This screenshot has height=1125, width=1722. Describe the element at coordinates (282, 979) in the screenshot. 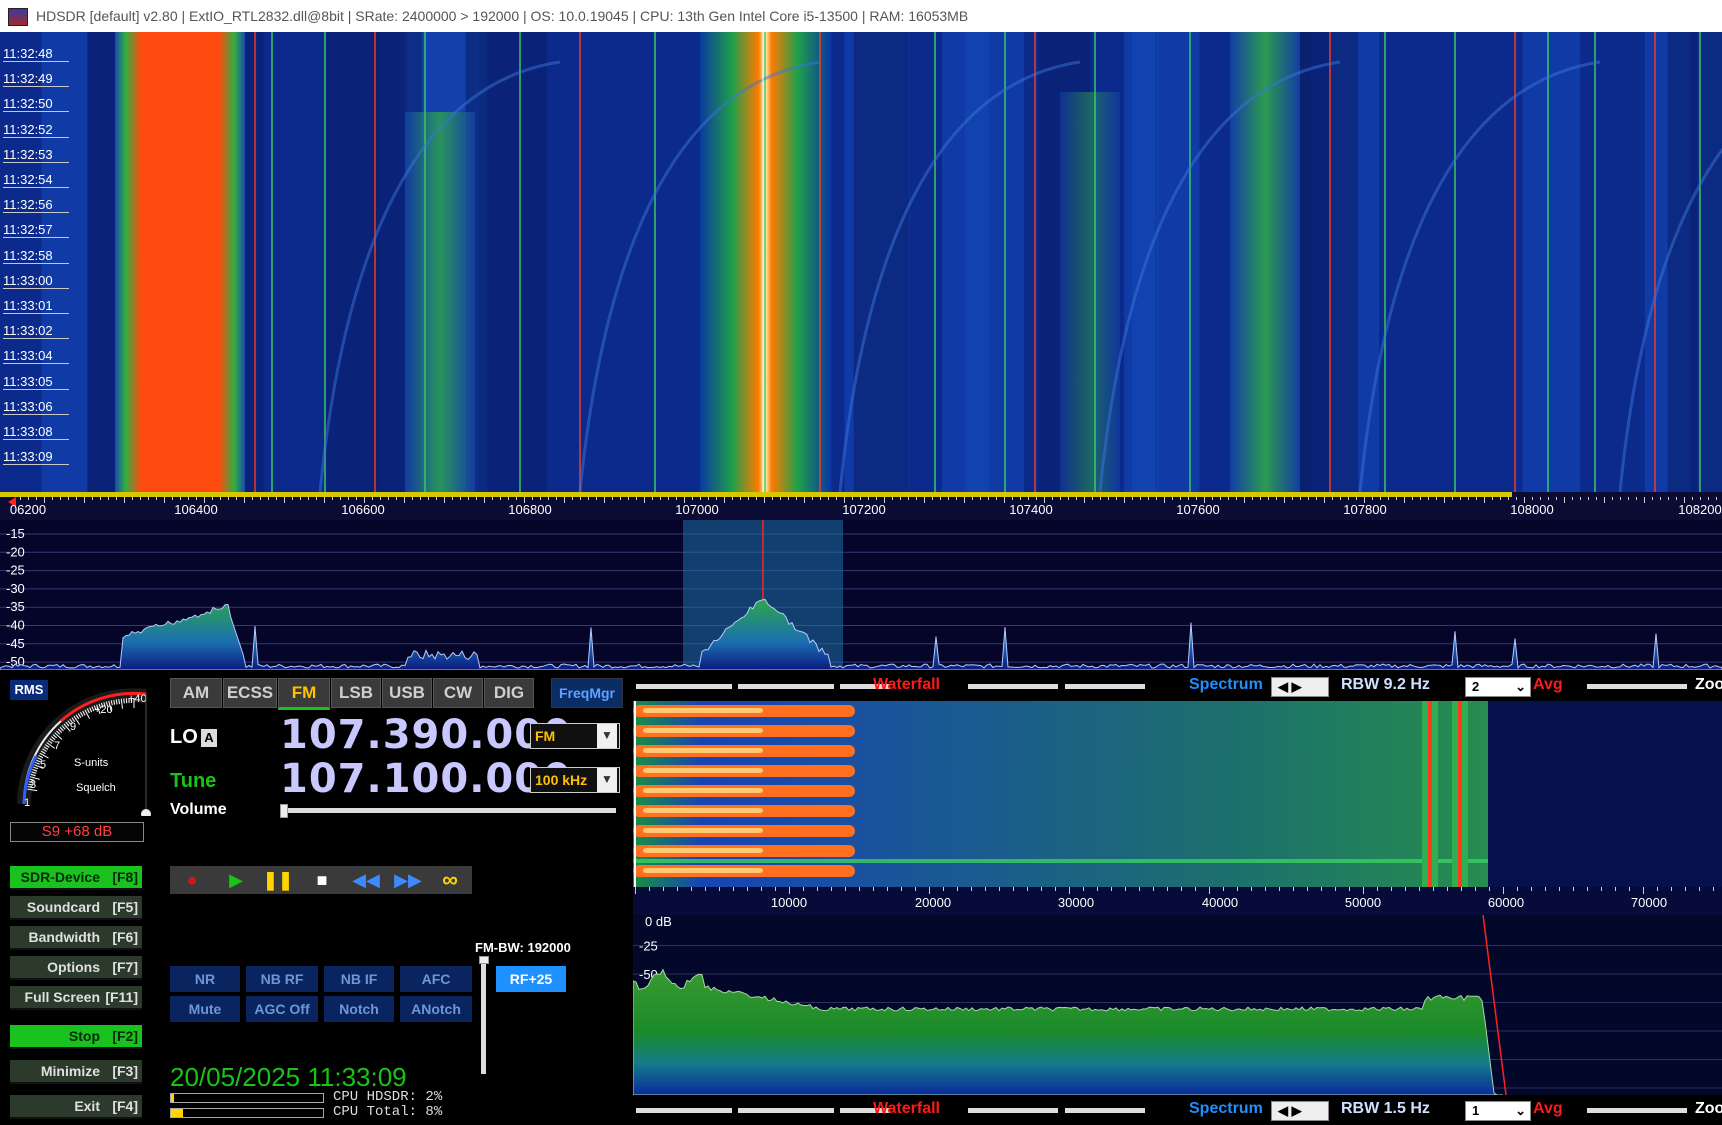

I see `nb-rf-button: NB RF` at that location.